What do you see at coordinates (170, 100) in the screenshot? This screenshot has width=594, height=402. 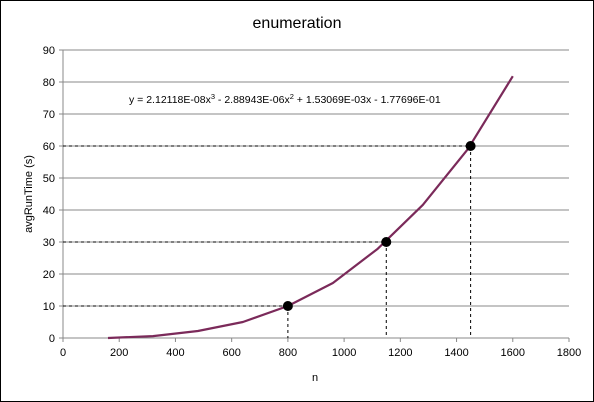 I see `equation-part: y = 2.12118E-08x` at bounding box center [170, 100].